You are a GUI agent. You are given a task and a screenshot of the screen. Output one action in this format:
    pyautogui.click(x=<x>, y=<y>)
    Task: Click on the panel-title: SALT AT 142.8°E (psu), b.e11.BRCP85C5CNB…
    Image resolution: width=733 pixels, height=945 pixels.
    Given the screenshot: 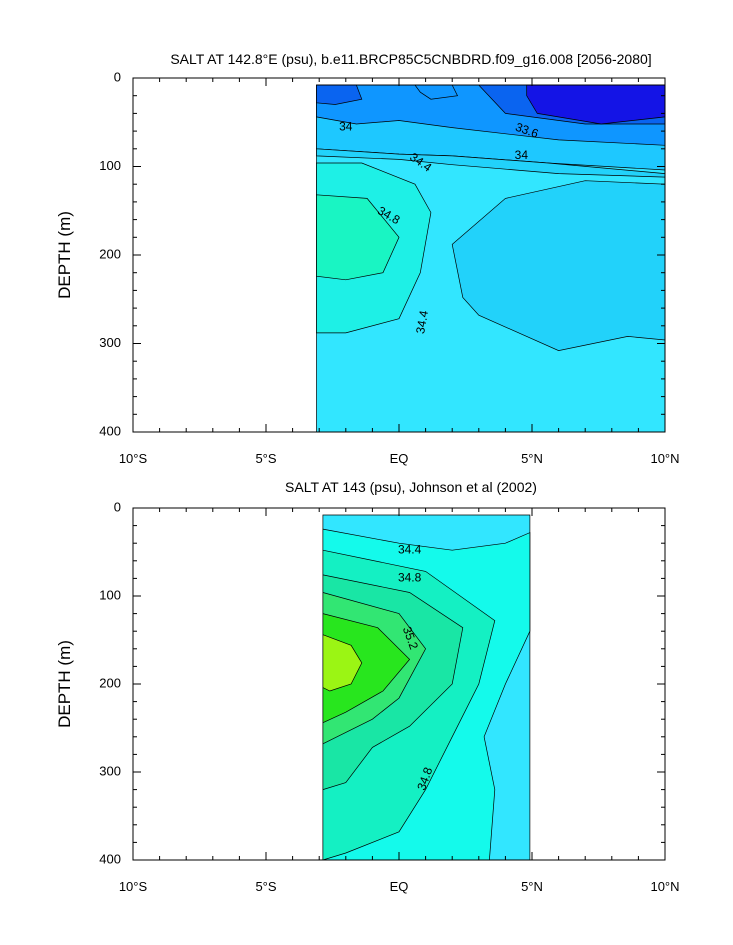 What is the action you would take?
    pyautogui.click(x=410, y=59)
    